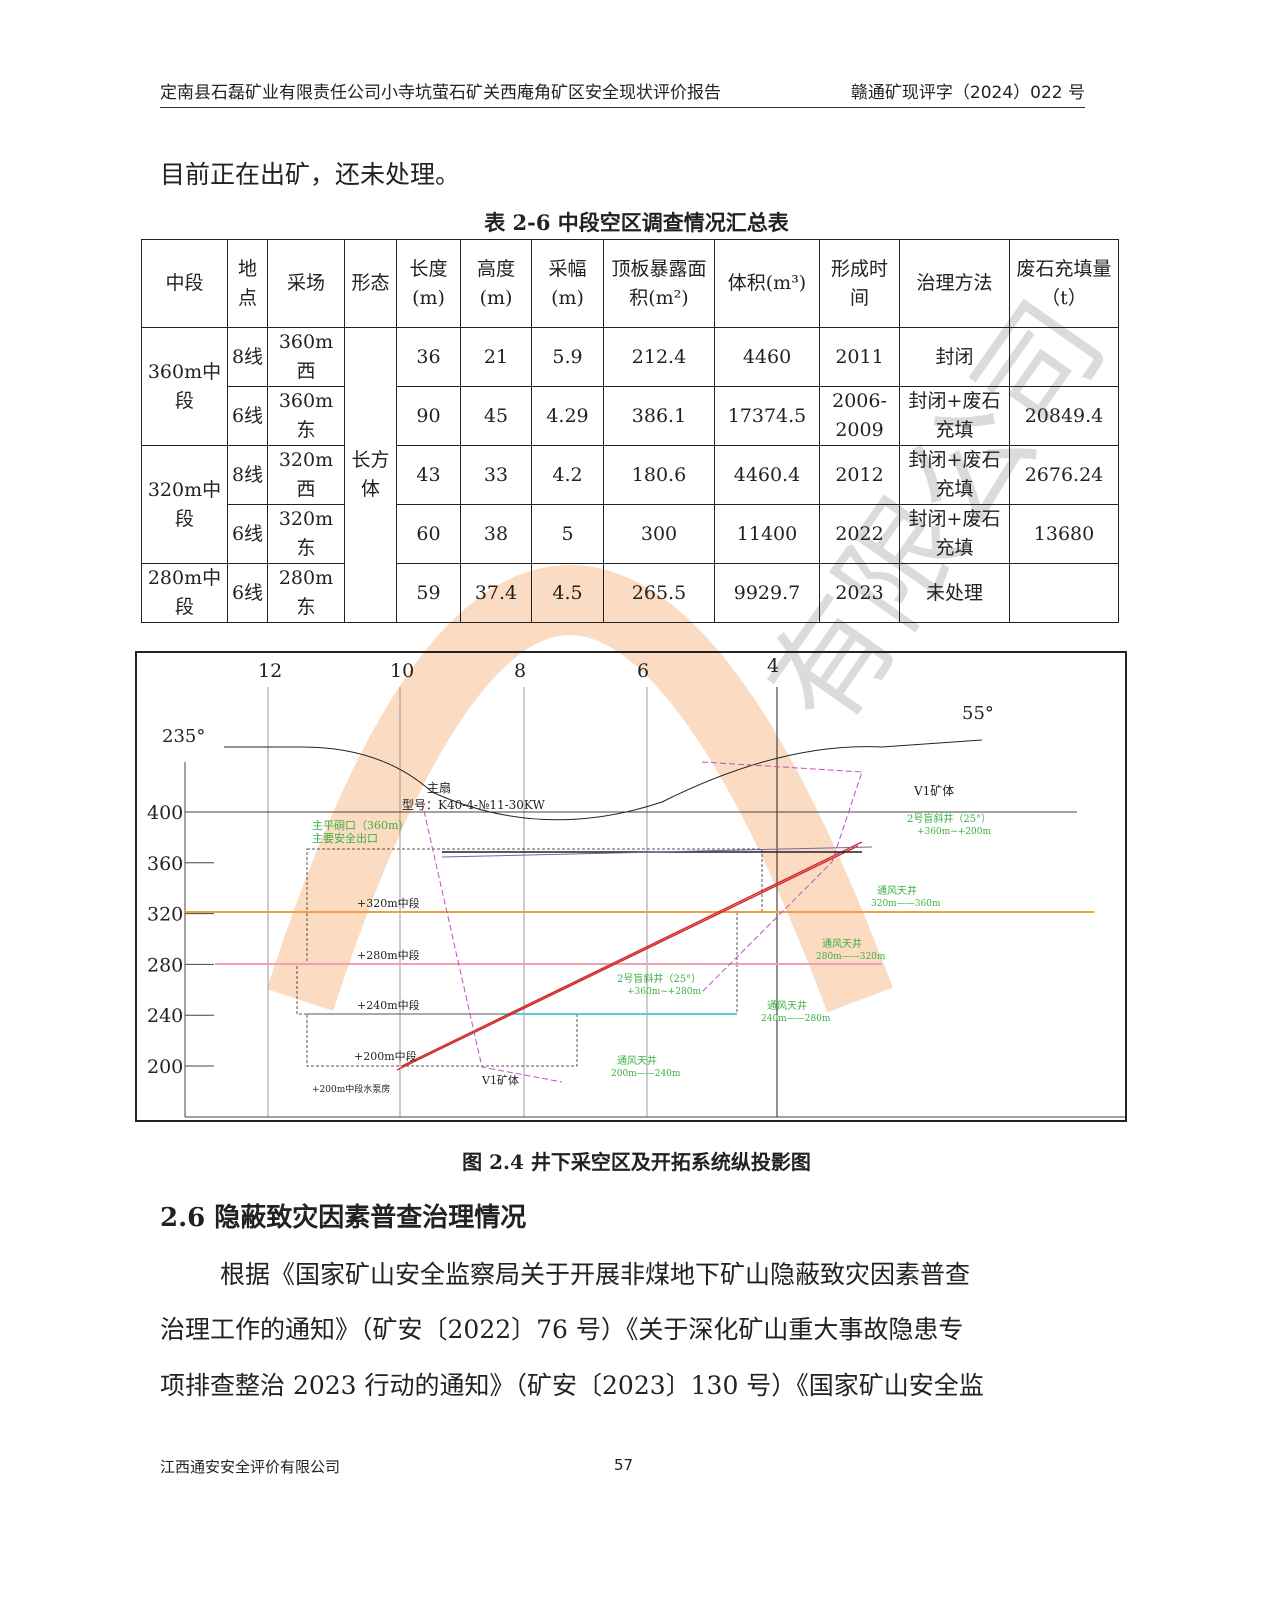 Image resolution: width=1273 pixels, height=1600 pixels. What do you see at coordinates (165, 1016) in the screenshot?
I see `elevation-label: 240` at bounding box center [165, 1016].